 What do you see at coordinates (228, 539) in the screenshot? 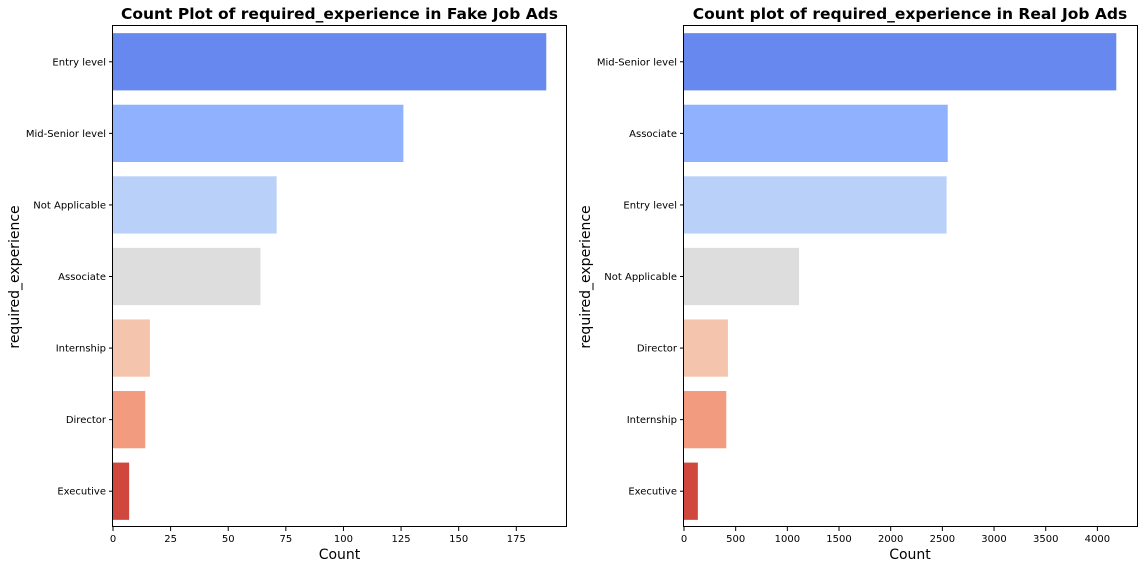
I see `fake-xtick-label: 50` at bounding box center [228, 539].